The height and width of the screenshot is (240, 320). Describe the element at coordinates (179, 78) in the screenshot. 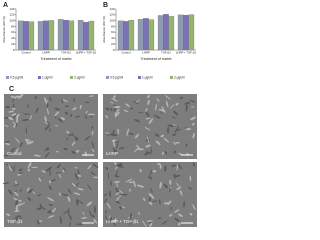

I see `legend-label: 2 μg/ml` at that location.